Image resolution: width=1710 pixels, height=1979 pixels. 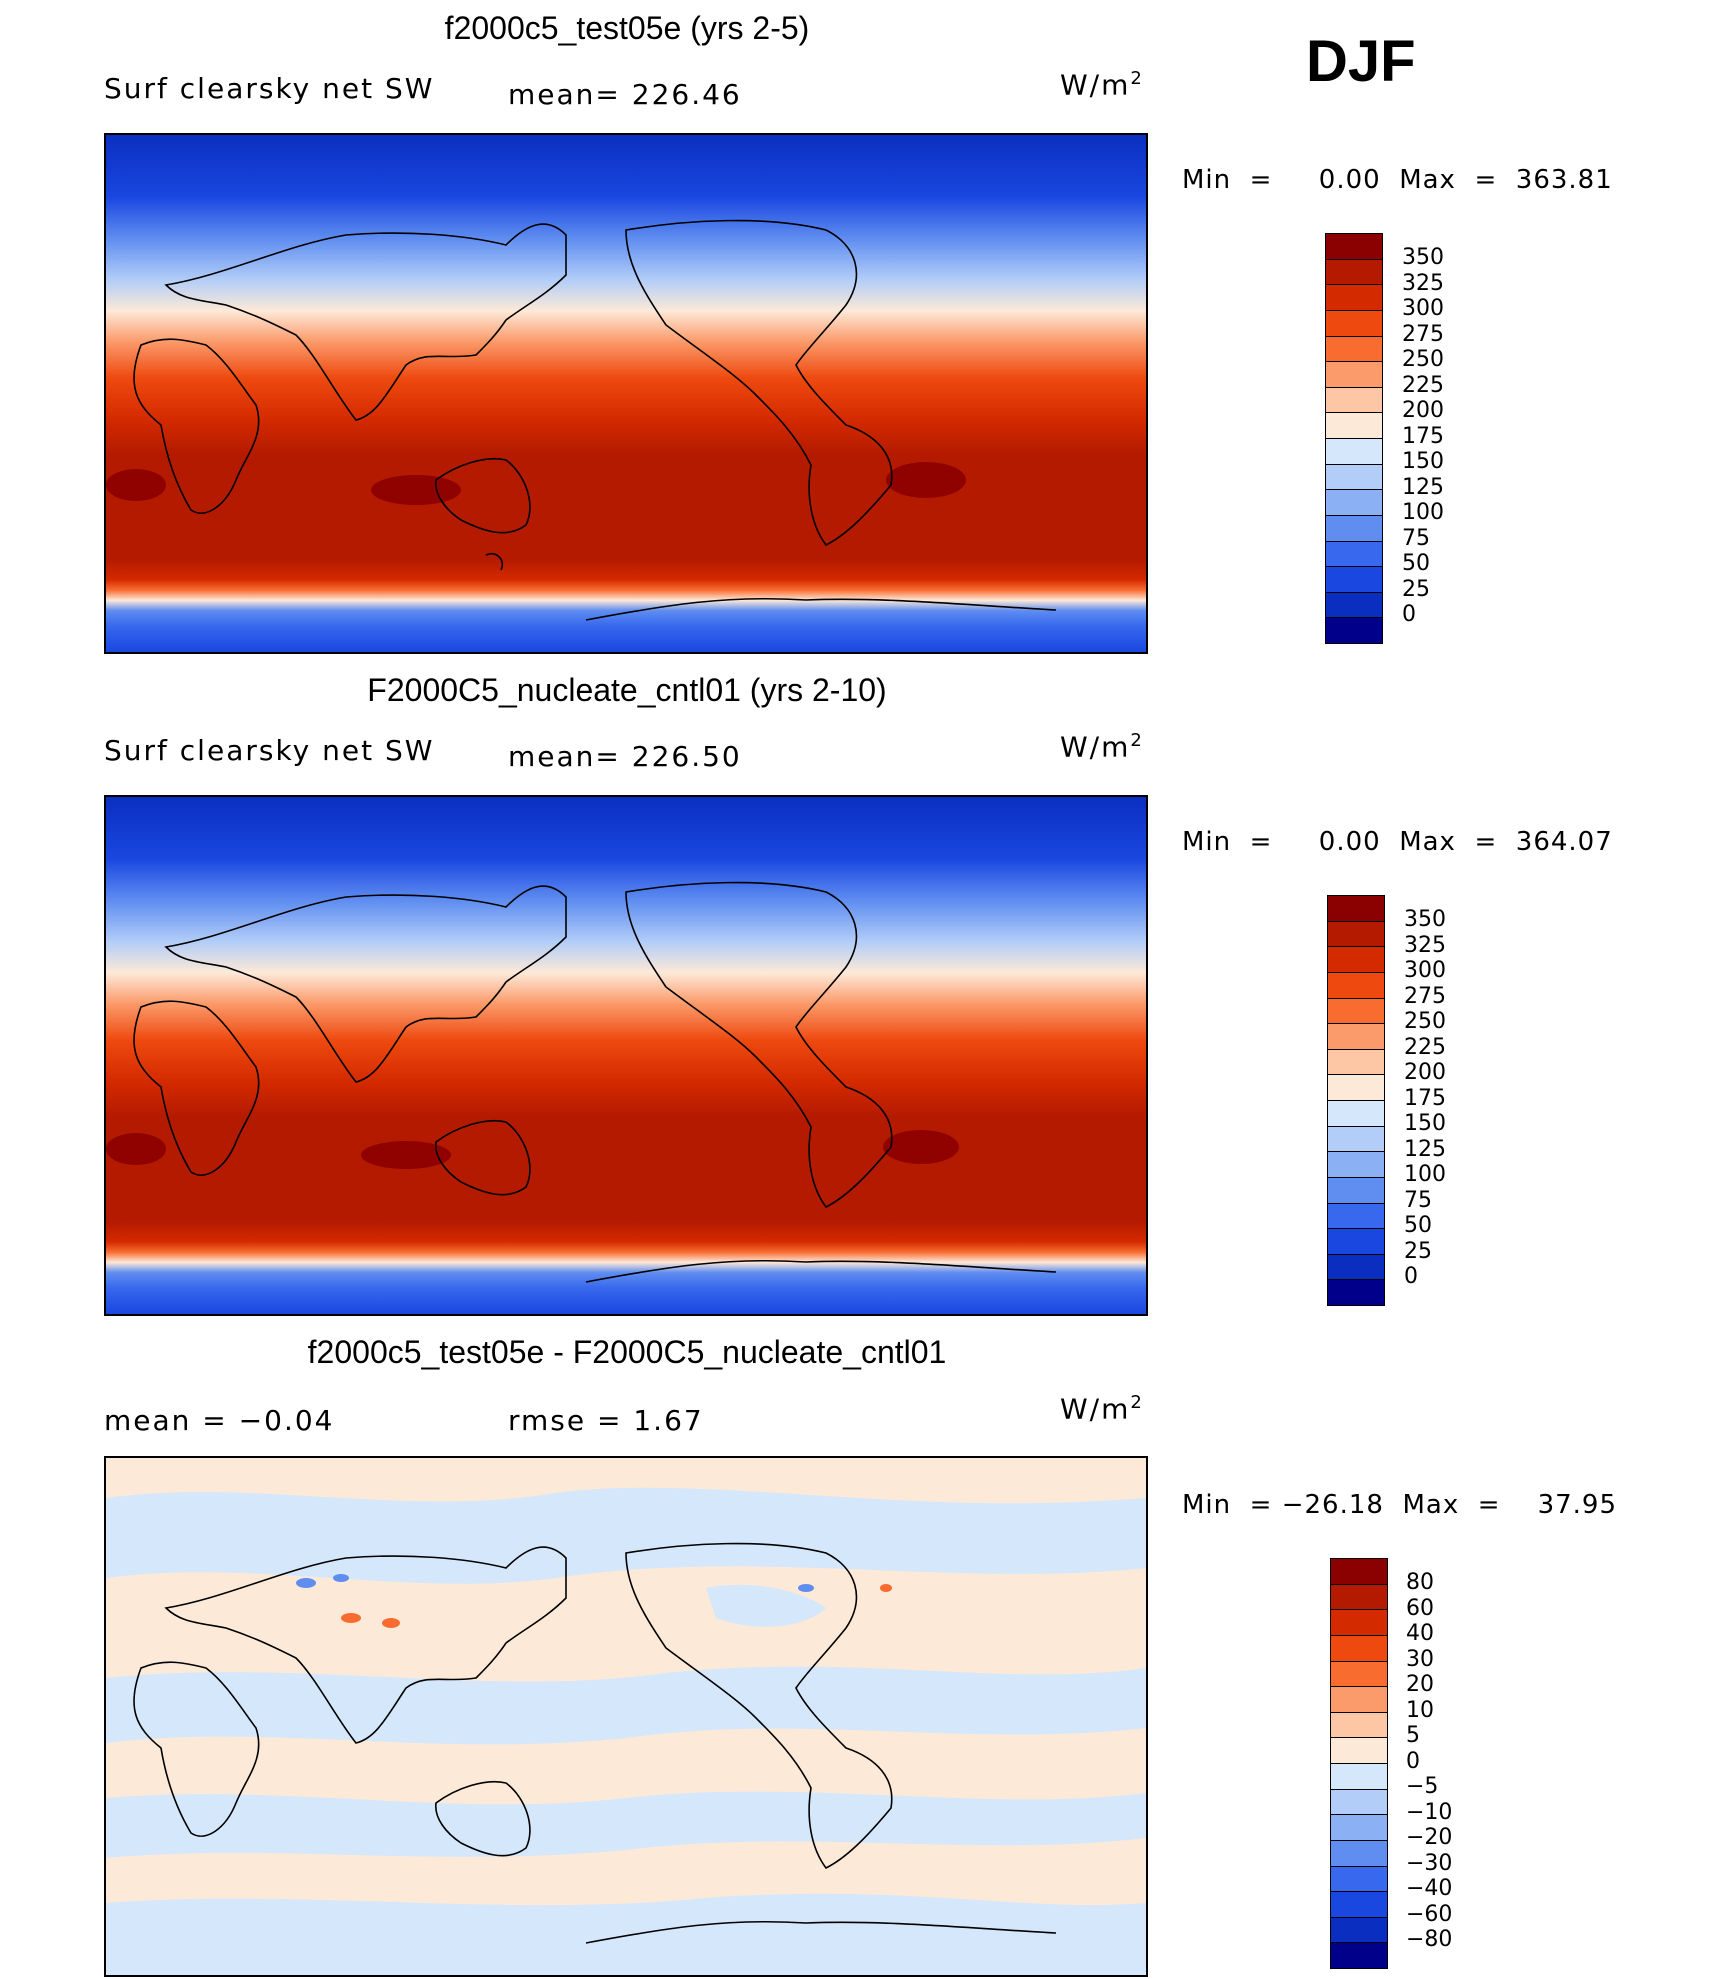 What do you see at coordinates (1397, 842) in the screenshot?
I see `panel-2-minmax: Min = 0.00 Max = 364.07` at bounding box center [1397, 842].